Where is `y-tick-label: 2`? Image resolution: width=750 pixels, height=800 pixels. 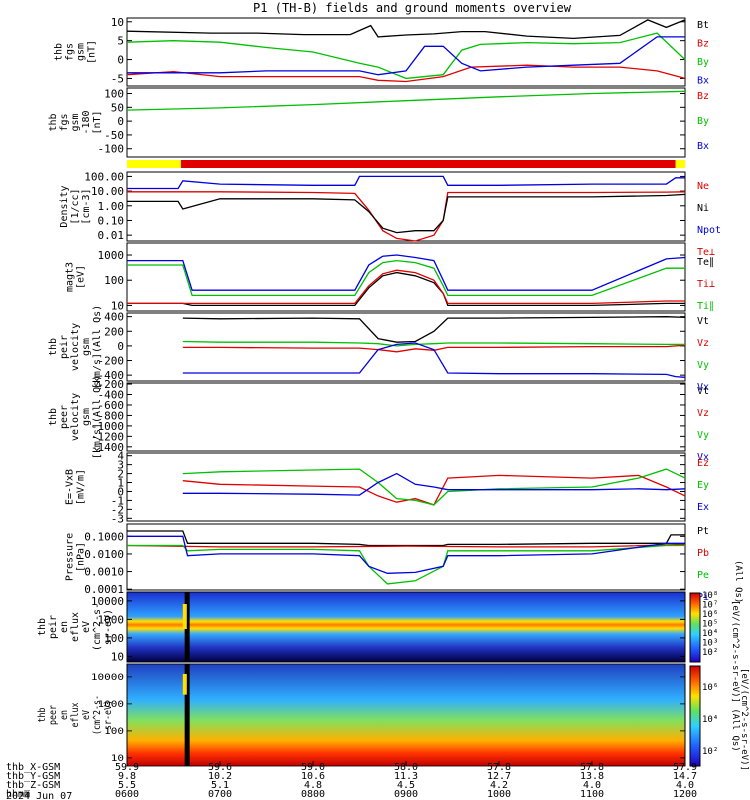 y-tick-label: 2 is located at coordinates (120, 474).